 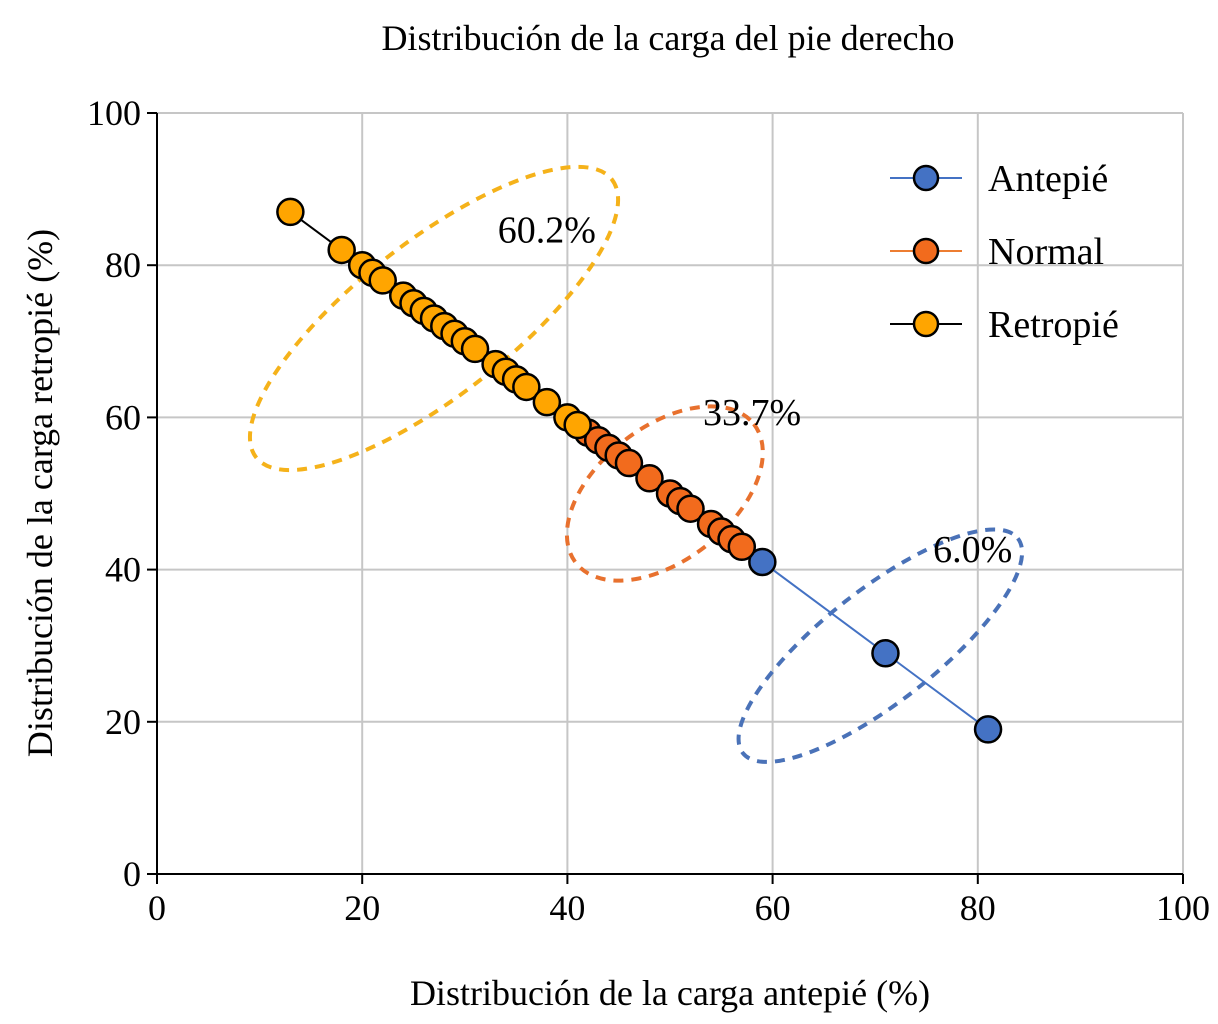 I want to click on x-tick-label: 0, so click(x=157, y=908).